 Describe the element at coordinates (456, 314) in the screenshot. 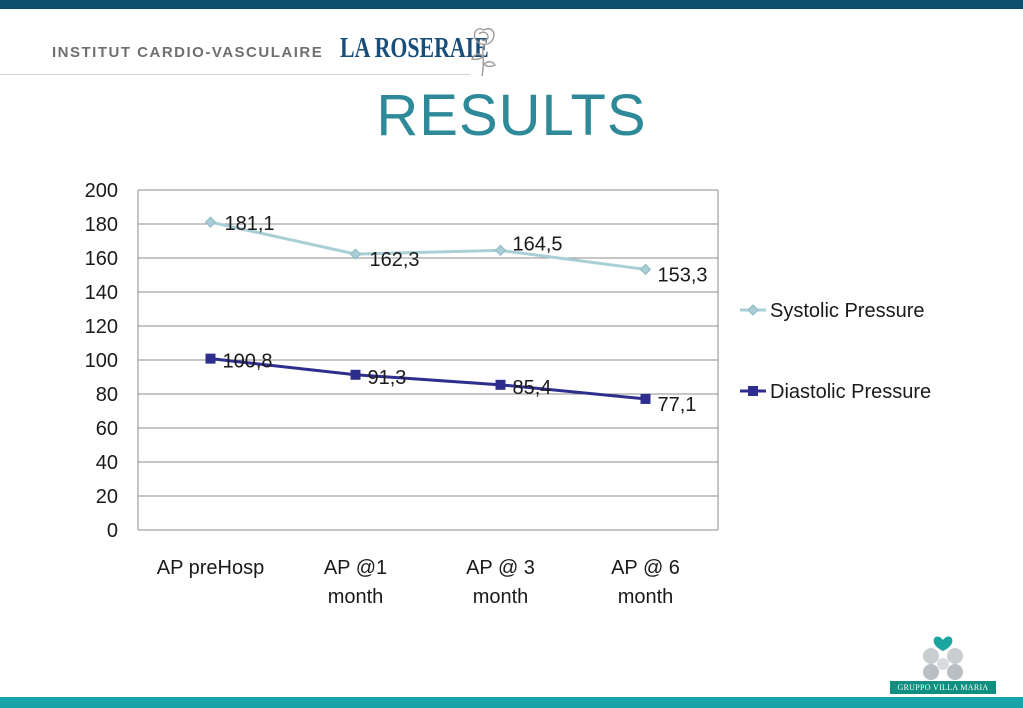

I see `chart-series: 181,1 162,3 164,5 153,3 100,8 91,3 85,4 77,1` at that location.